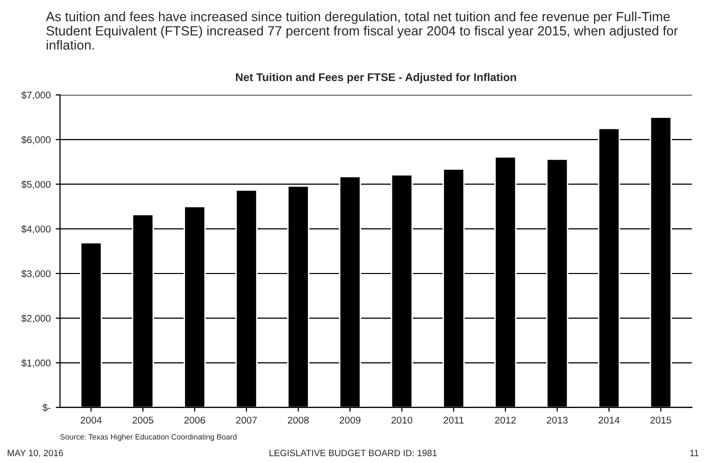  What do you see at coordinates (661, 420) in the screenshot?
I see `x-tick-label: 2015` at bounding box center [661, 420].